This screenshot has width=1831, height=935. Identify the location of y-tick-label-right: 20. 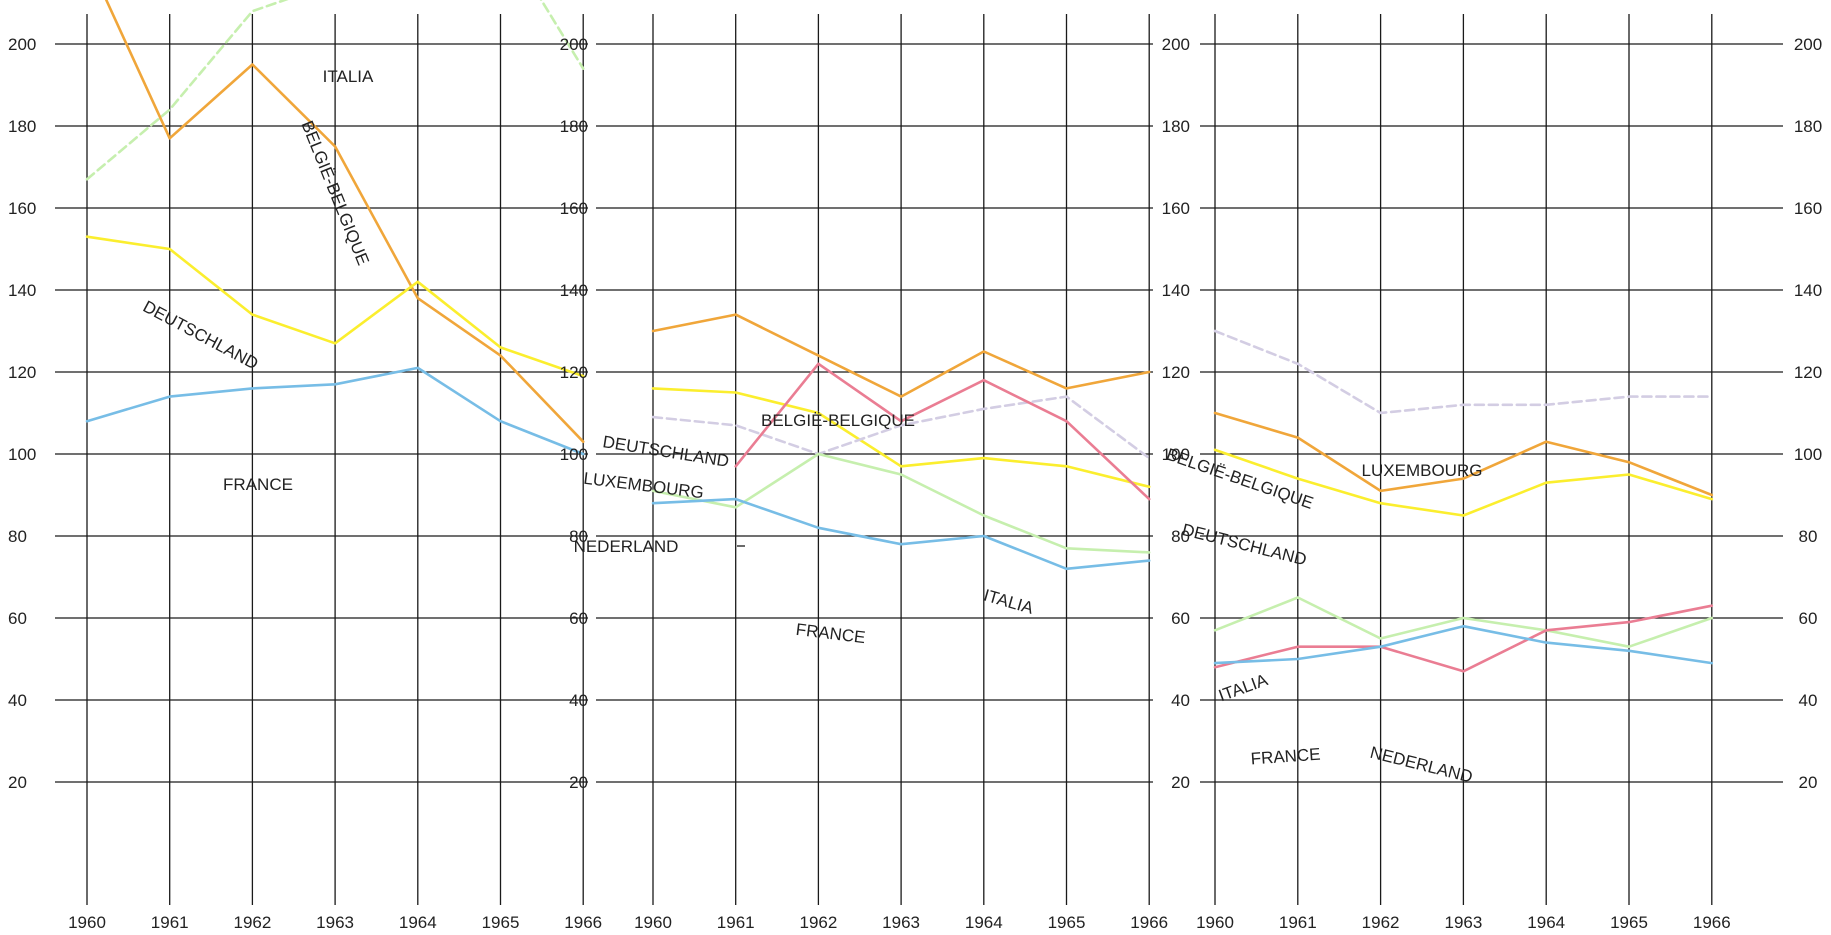
(1808, 782).